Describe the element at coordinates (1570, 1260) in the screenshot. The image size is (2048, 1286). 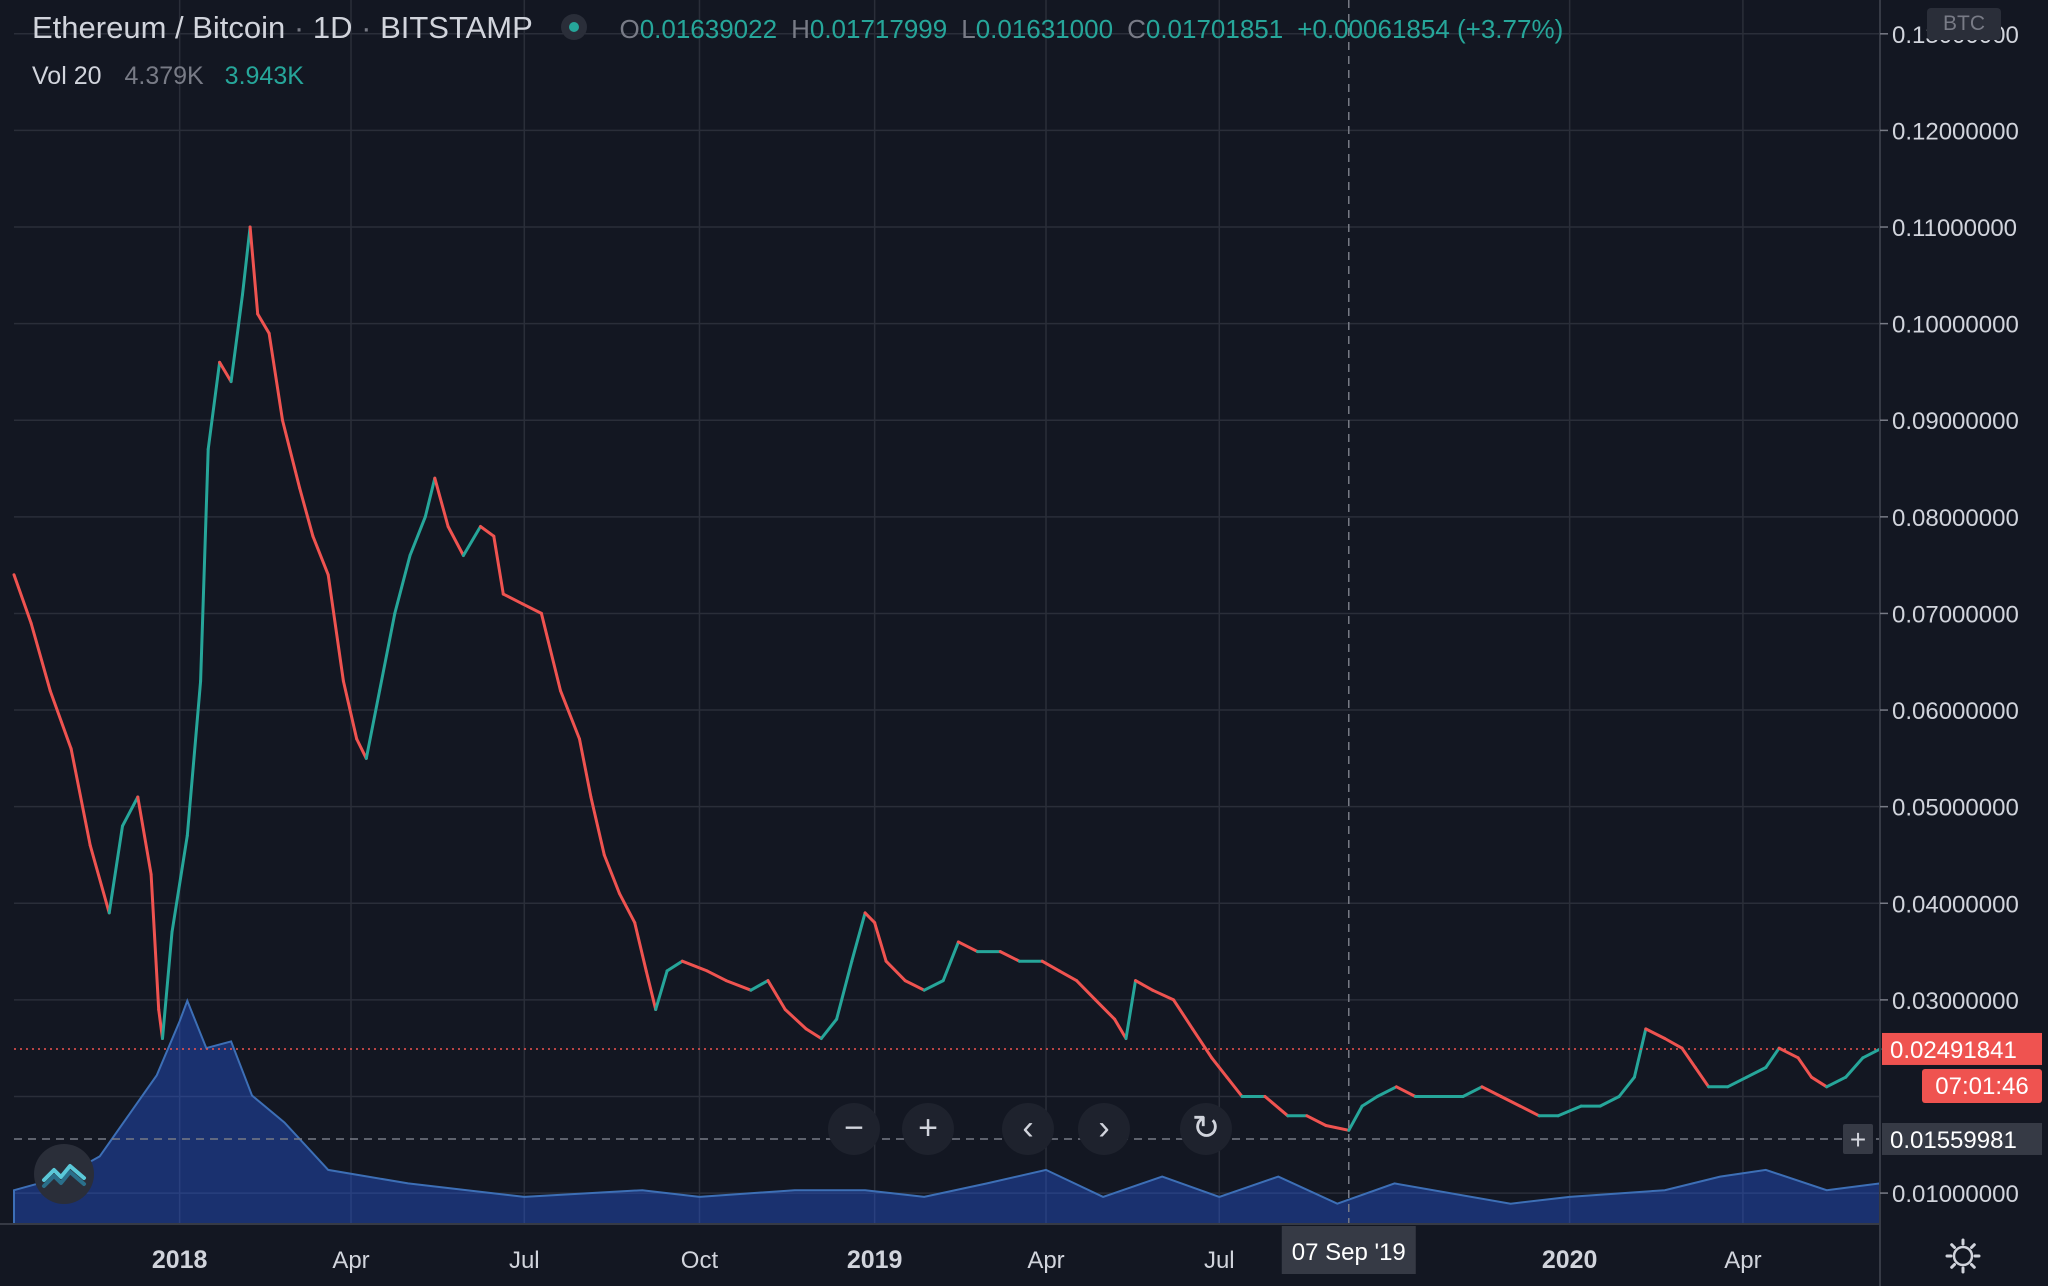
I see `x-tick-label: 2020` at that location.